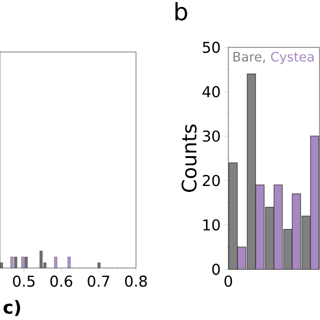  Describe the element at coordinates (216, 269) in the screenshot. I see `y-tick-label: 0` at that location.